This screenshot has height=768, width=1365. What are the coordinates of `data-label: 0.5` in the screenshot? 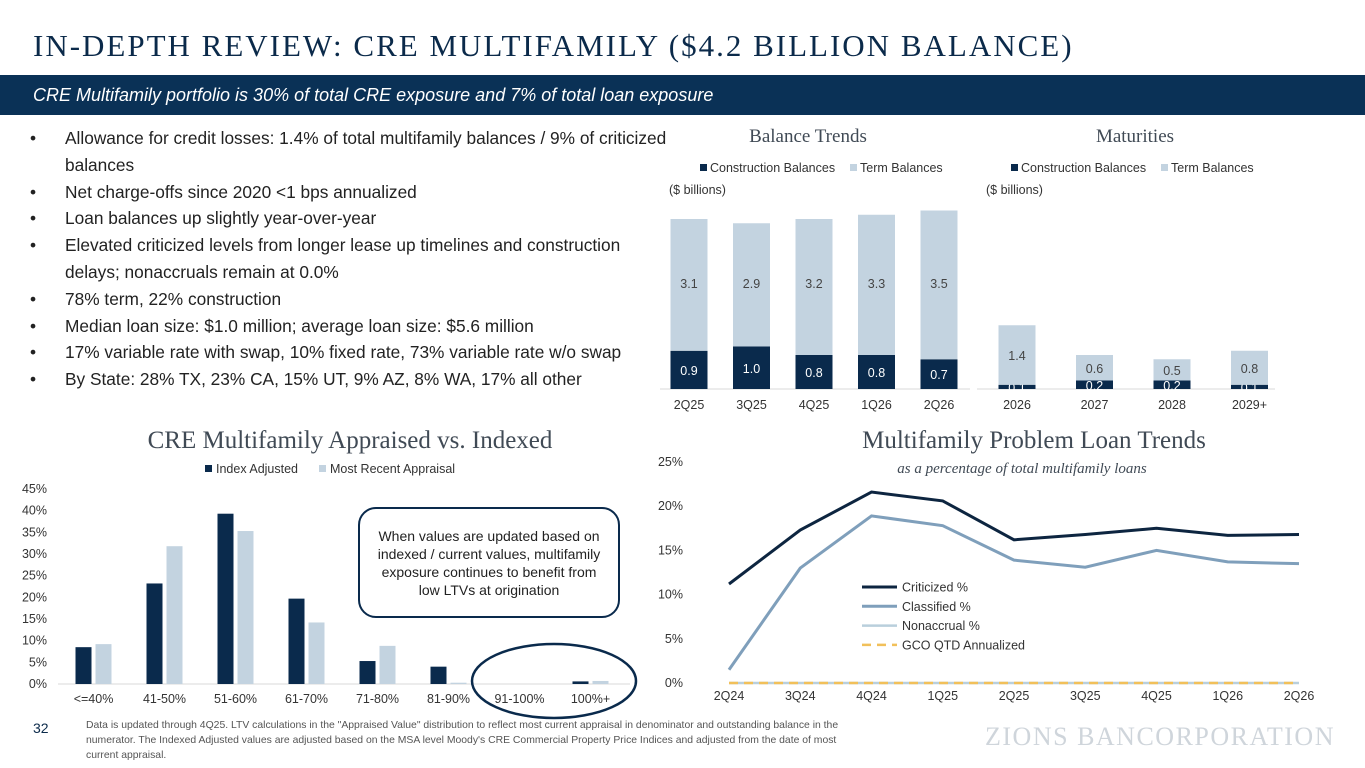 It's located at (1171, 371).